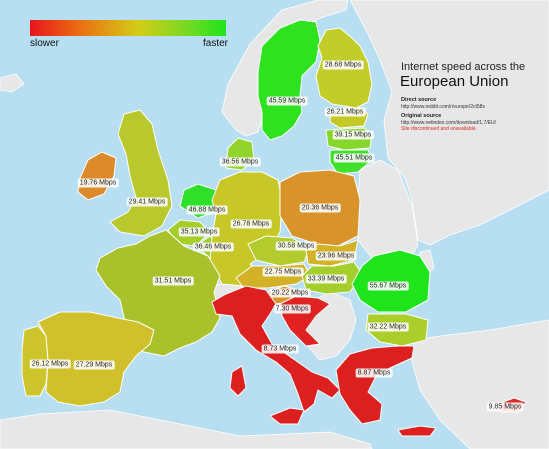  I want to click on speed-label-cyprus: 9.85 Mbps, so click(505, 407).